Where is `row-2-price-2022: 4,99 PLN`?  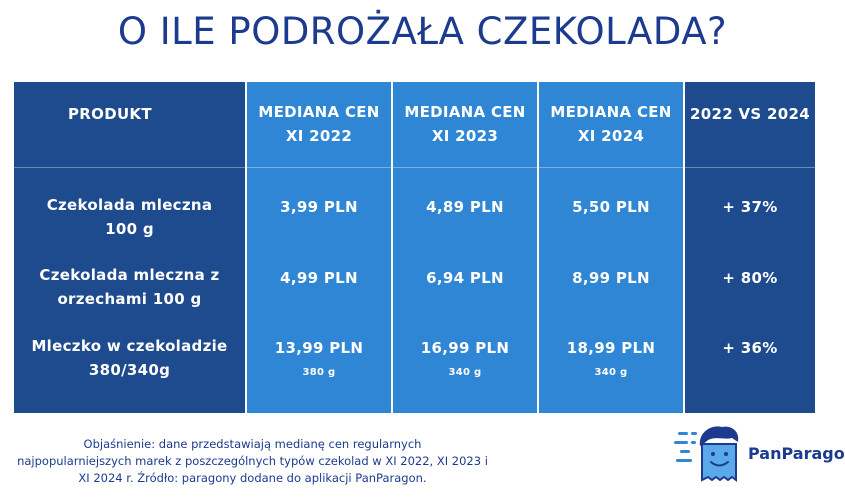
row-2-price-2022: 4,99 PLN is located at coordinates (319, 278).